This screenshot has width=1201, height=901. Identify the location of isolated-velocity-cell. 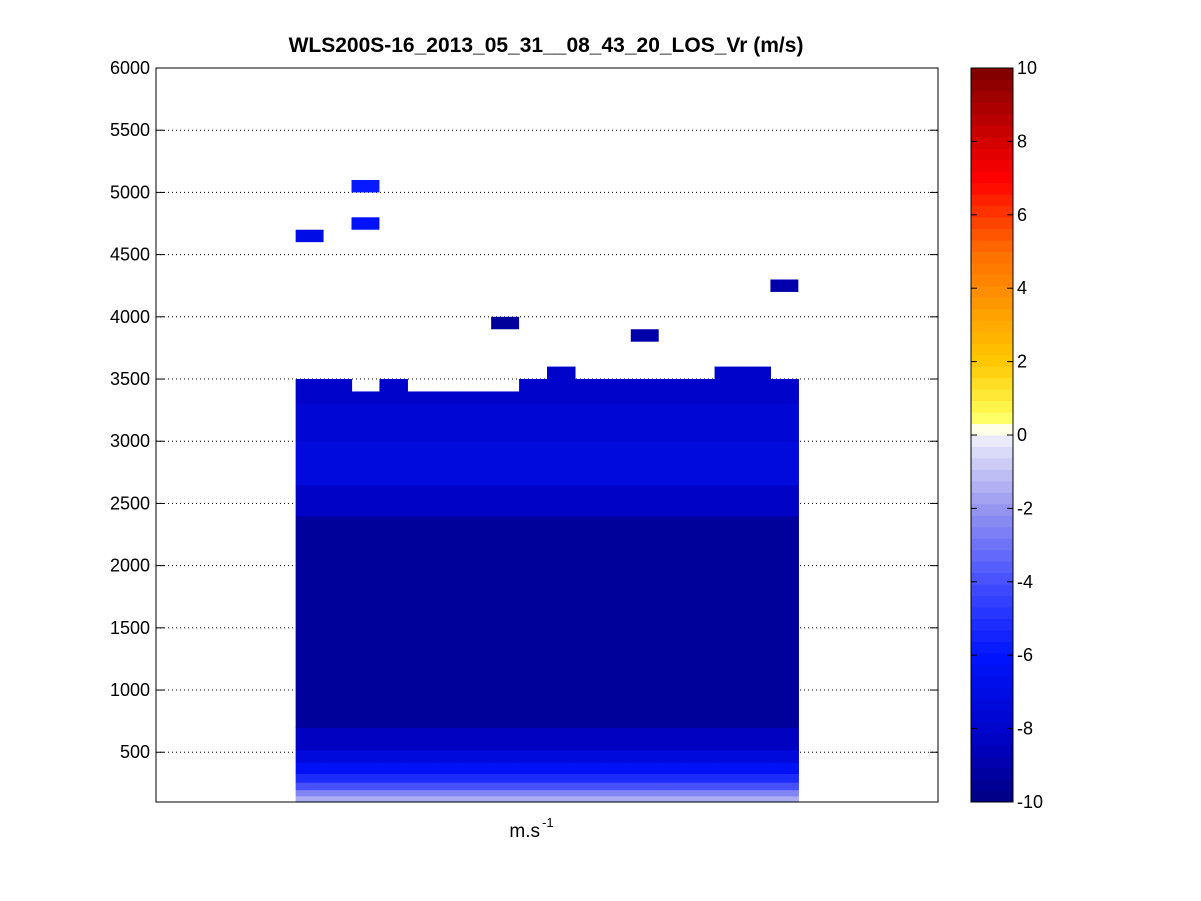
(365, 186).